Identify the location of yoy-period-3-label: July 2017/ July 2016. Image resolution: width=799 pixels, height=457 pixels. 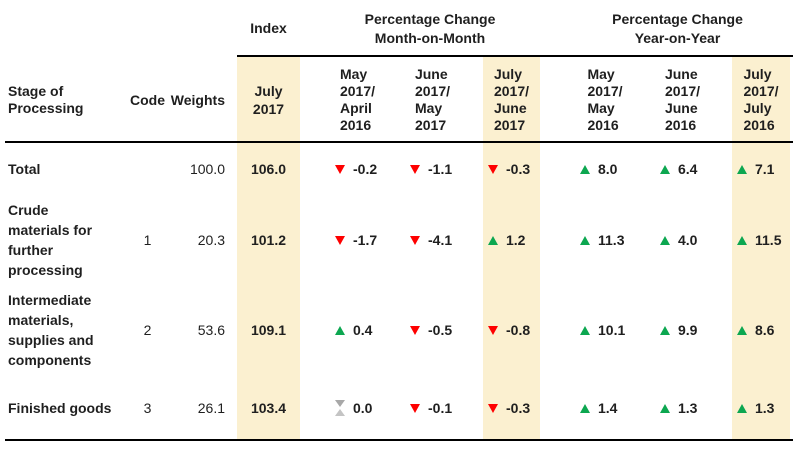
(761, 99).